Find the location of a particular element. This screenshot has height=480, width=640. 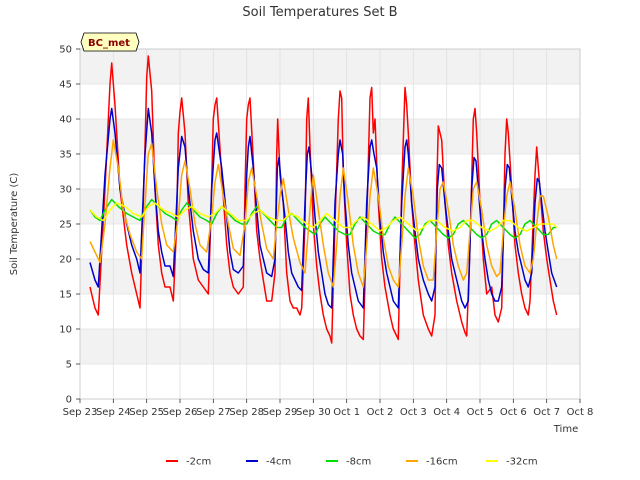

x-axis-label: Time is located at coordinates (565, 429).